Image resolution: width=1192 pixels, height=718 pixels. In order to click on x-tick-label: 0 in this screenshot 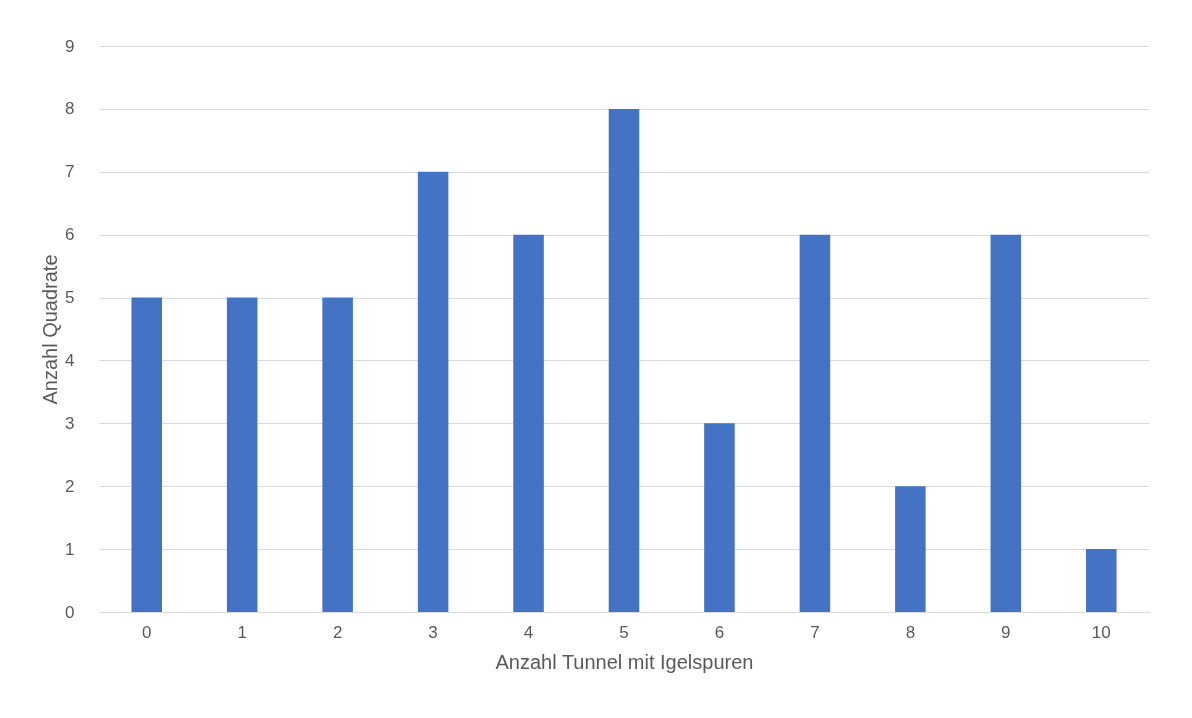, I will do `click(146, 632)`.